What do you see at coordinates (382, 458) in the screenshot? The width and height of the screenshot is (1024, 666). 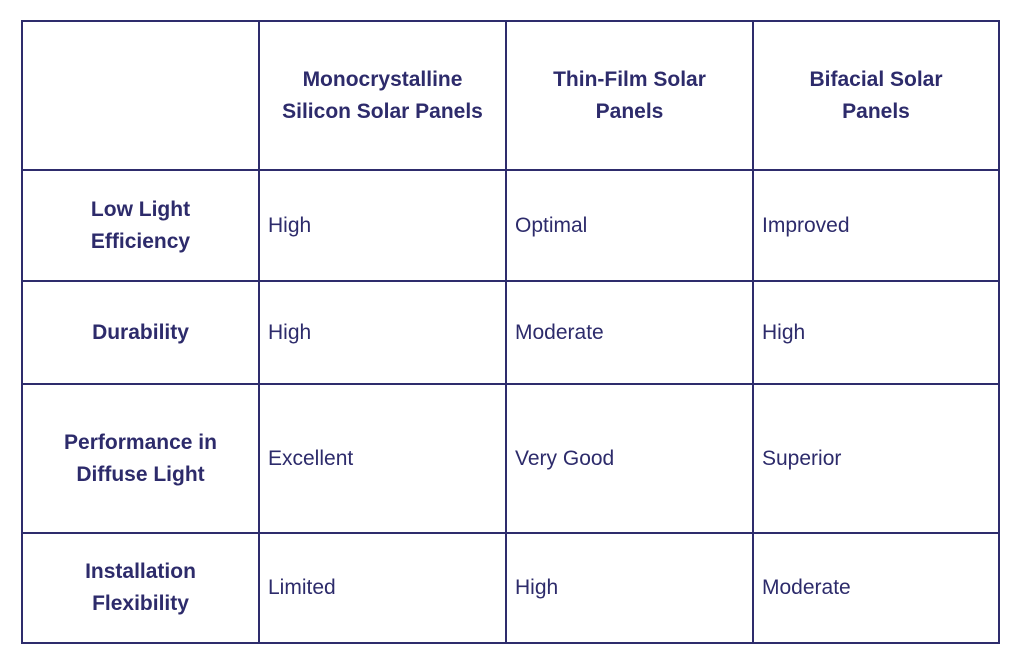 I see `table-cell: Excellent` at bounding box center [382, 458].